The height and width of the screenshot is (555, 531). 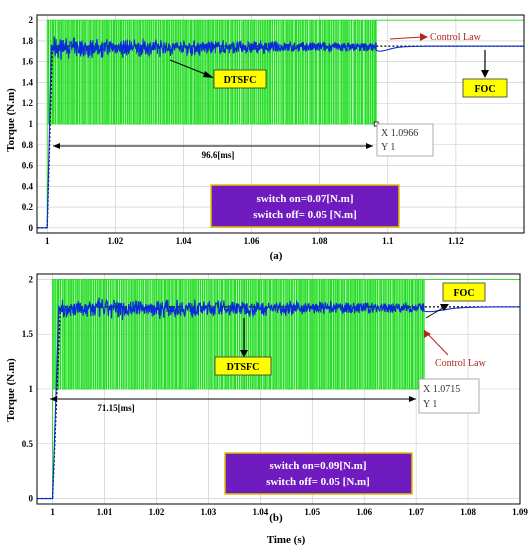 What do you see at coordinates (28, 334) in the screenshot?
I see `y-tick-label: 1.5` at bounding box center [28, 334].